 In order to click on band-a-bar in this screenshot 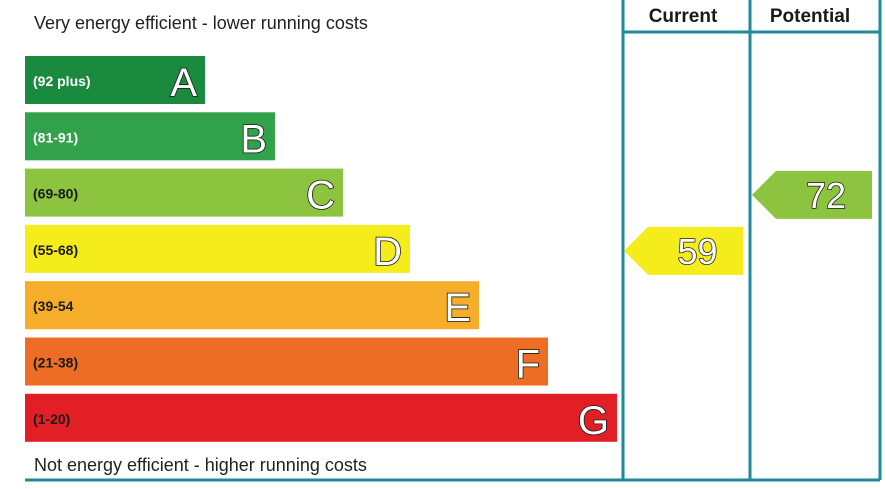, I will do `click(115, 80)`.